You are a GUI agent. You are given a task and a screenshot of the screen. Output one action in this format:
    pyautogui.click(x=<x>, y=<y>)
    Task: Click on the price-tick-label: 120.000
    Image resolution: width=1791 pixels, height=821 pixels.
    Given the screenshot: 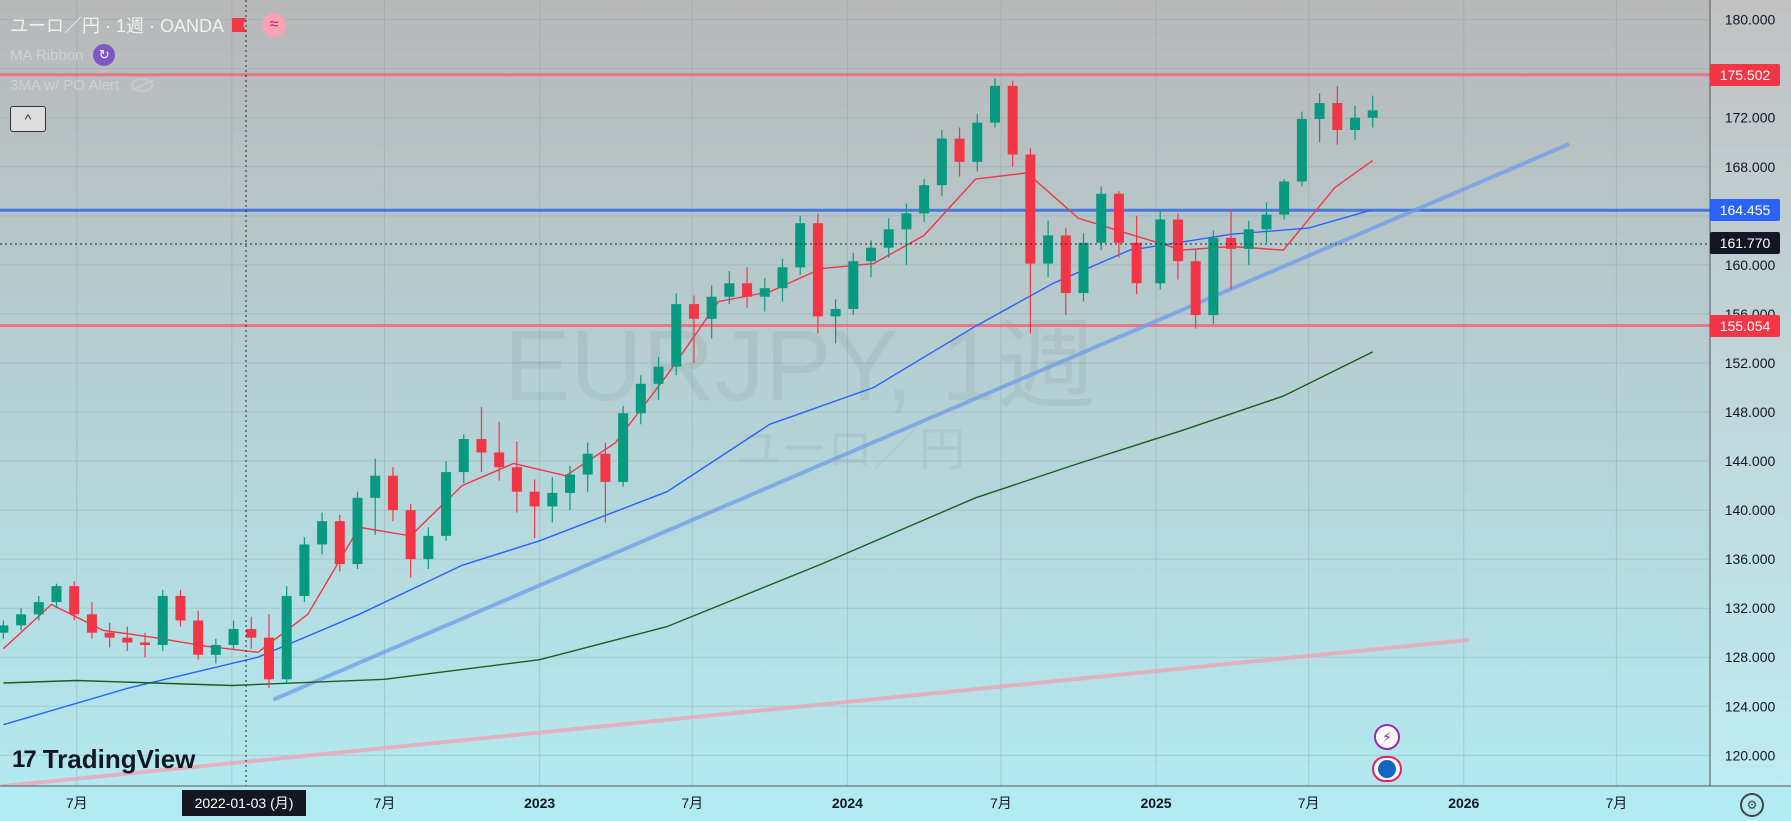 What is the action you would take?
    pyautogui.click(x=1750, y=755)
    